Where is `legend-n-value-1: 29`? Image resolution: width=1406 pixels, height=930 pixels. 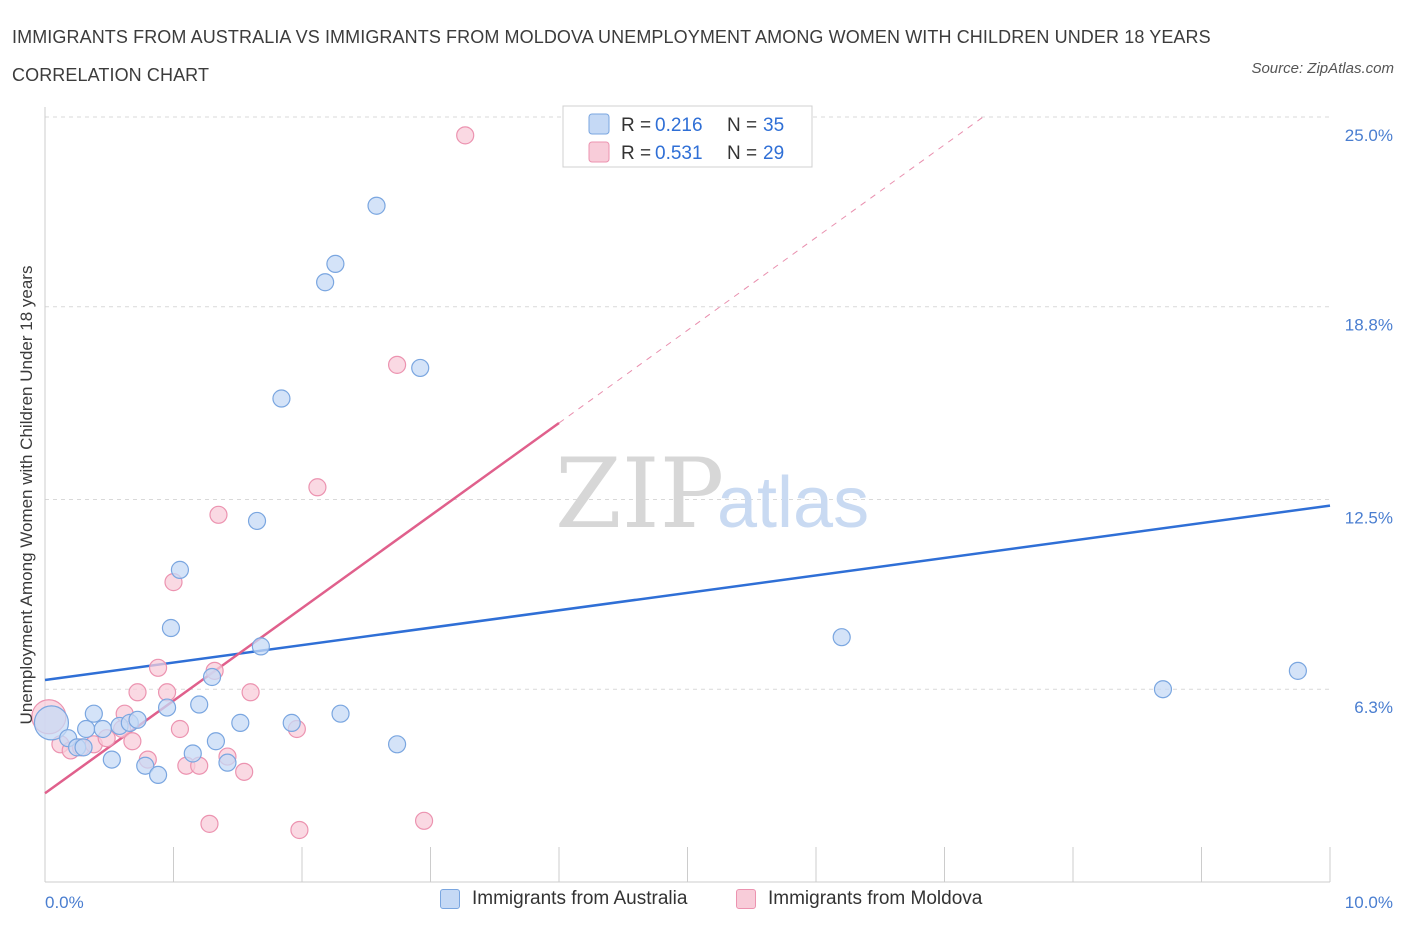 legend-n-value-1: 29 is located at coordinates (773, 153).